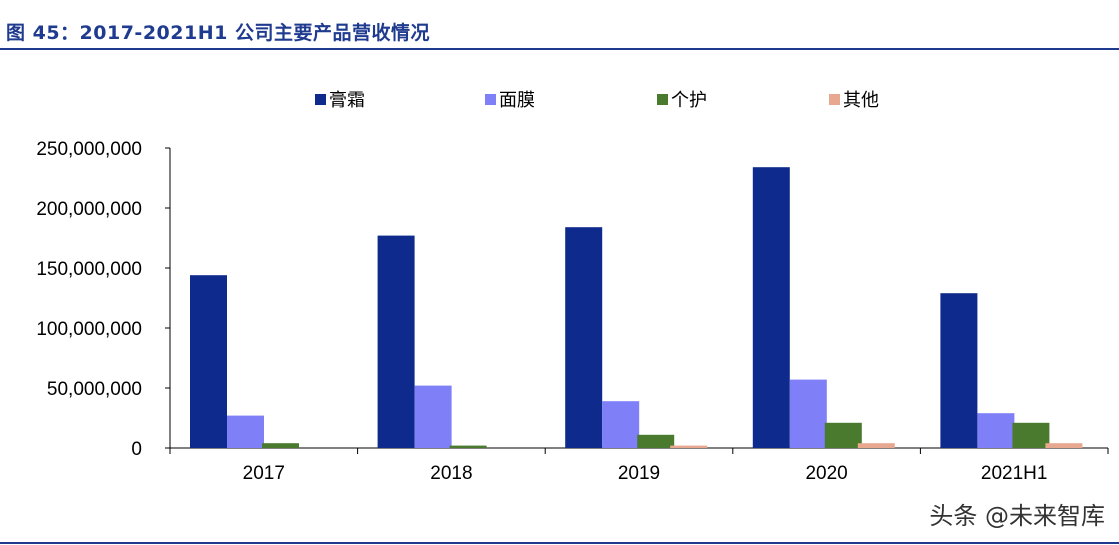 The height and width of the screenshot is (545, 1119). What do you see at coordinates (771, 307) in the screenshot?
I see `bar-膏霜-2020` at bounding box center [771, 307].